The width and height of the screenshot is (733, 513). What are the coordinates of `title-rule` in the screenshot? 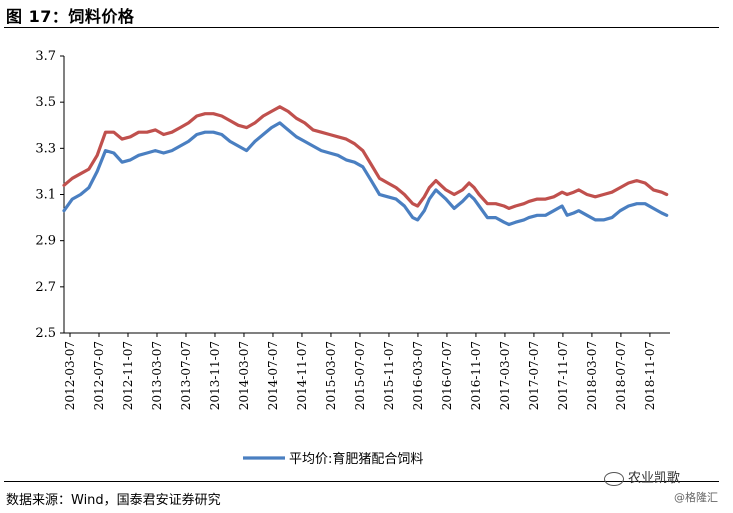 It's located at (361, 27).